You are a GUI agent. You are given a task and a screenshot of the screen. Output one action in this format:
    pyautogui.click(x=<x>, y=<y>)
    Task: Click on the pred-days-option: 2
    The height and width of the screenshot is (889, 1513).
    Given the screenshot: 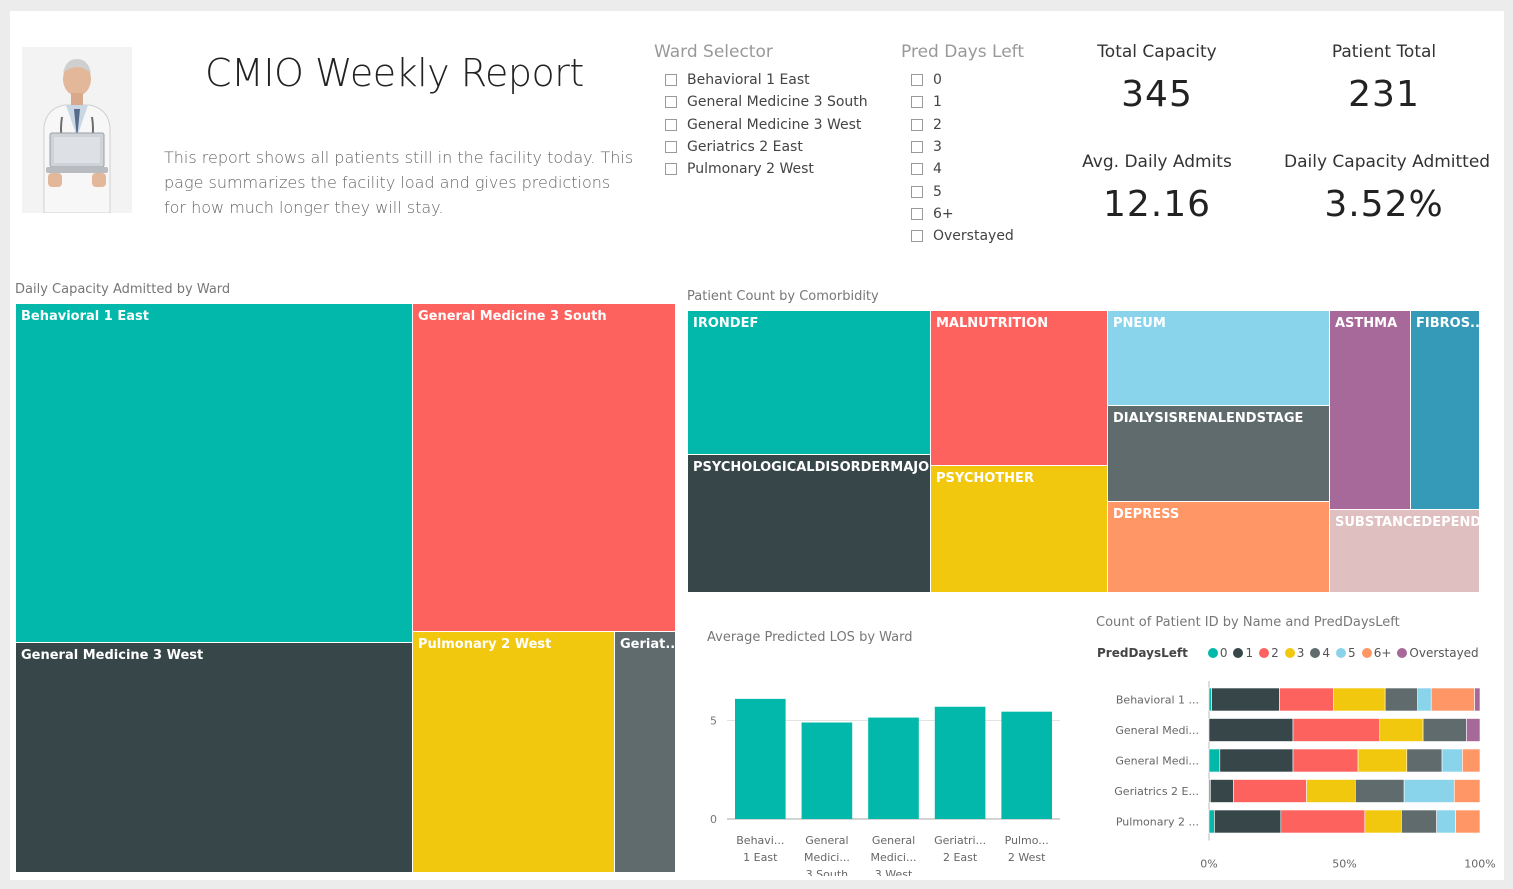 What is the action you would take?
    pyautogui.click(x=967, y=125)
    